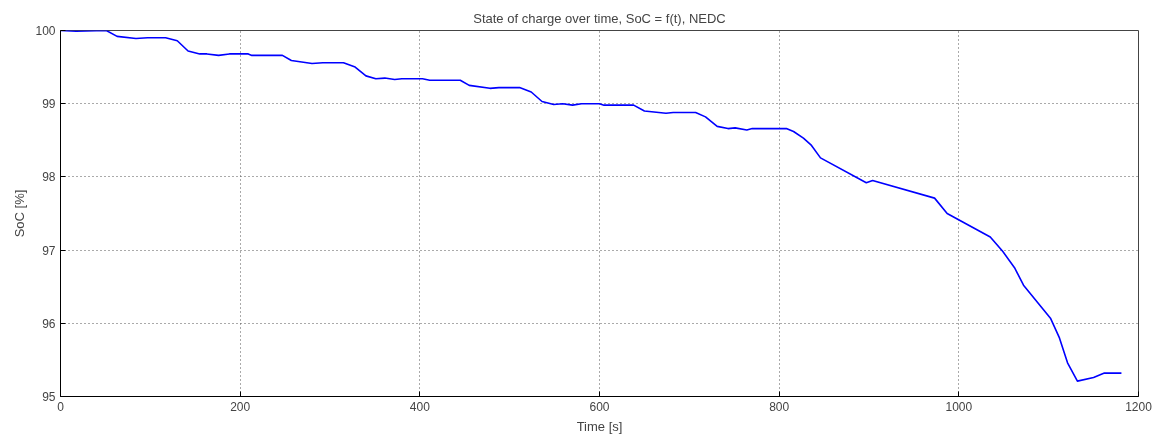  Describe the element at coordinates (779, 406) in the screenshot. I see `x-tick-label: 800` at that location.